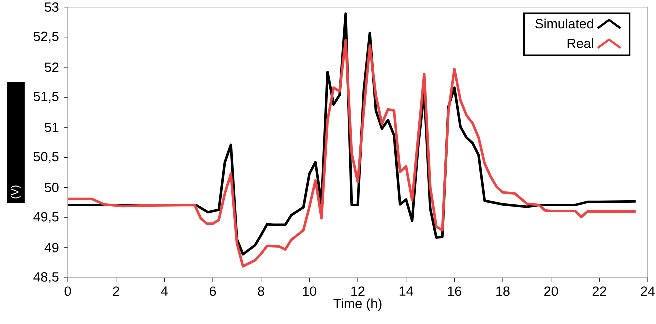  What do you see at coordinates (16, 192) in the screenshot?
I see `y-axis-title: (V)` at bounding box center [16, 192].